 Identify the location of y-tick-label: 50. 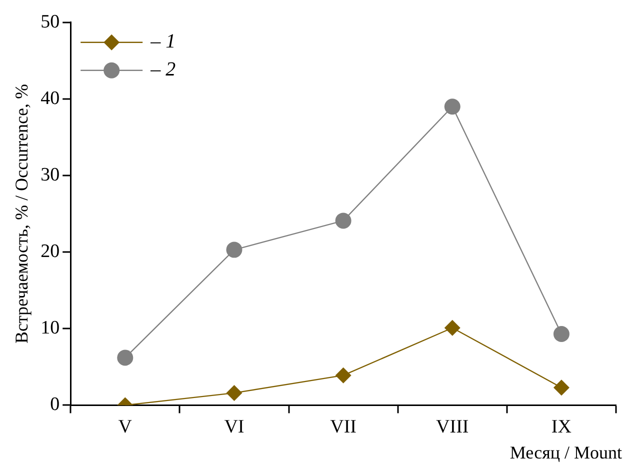
(50, 21).